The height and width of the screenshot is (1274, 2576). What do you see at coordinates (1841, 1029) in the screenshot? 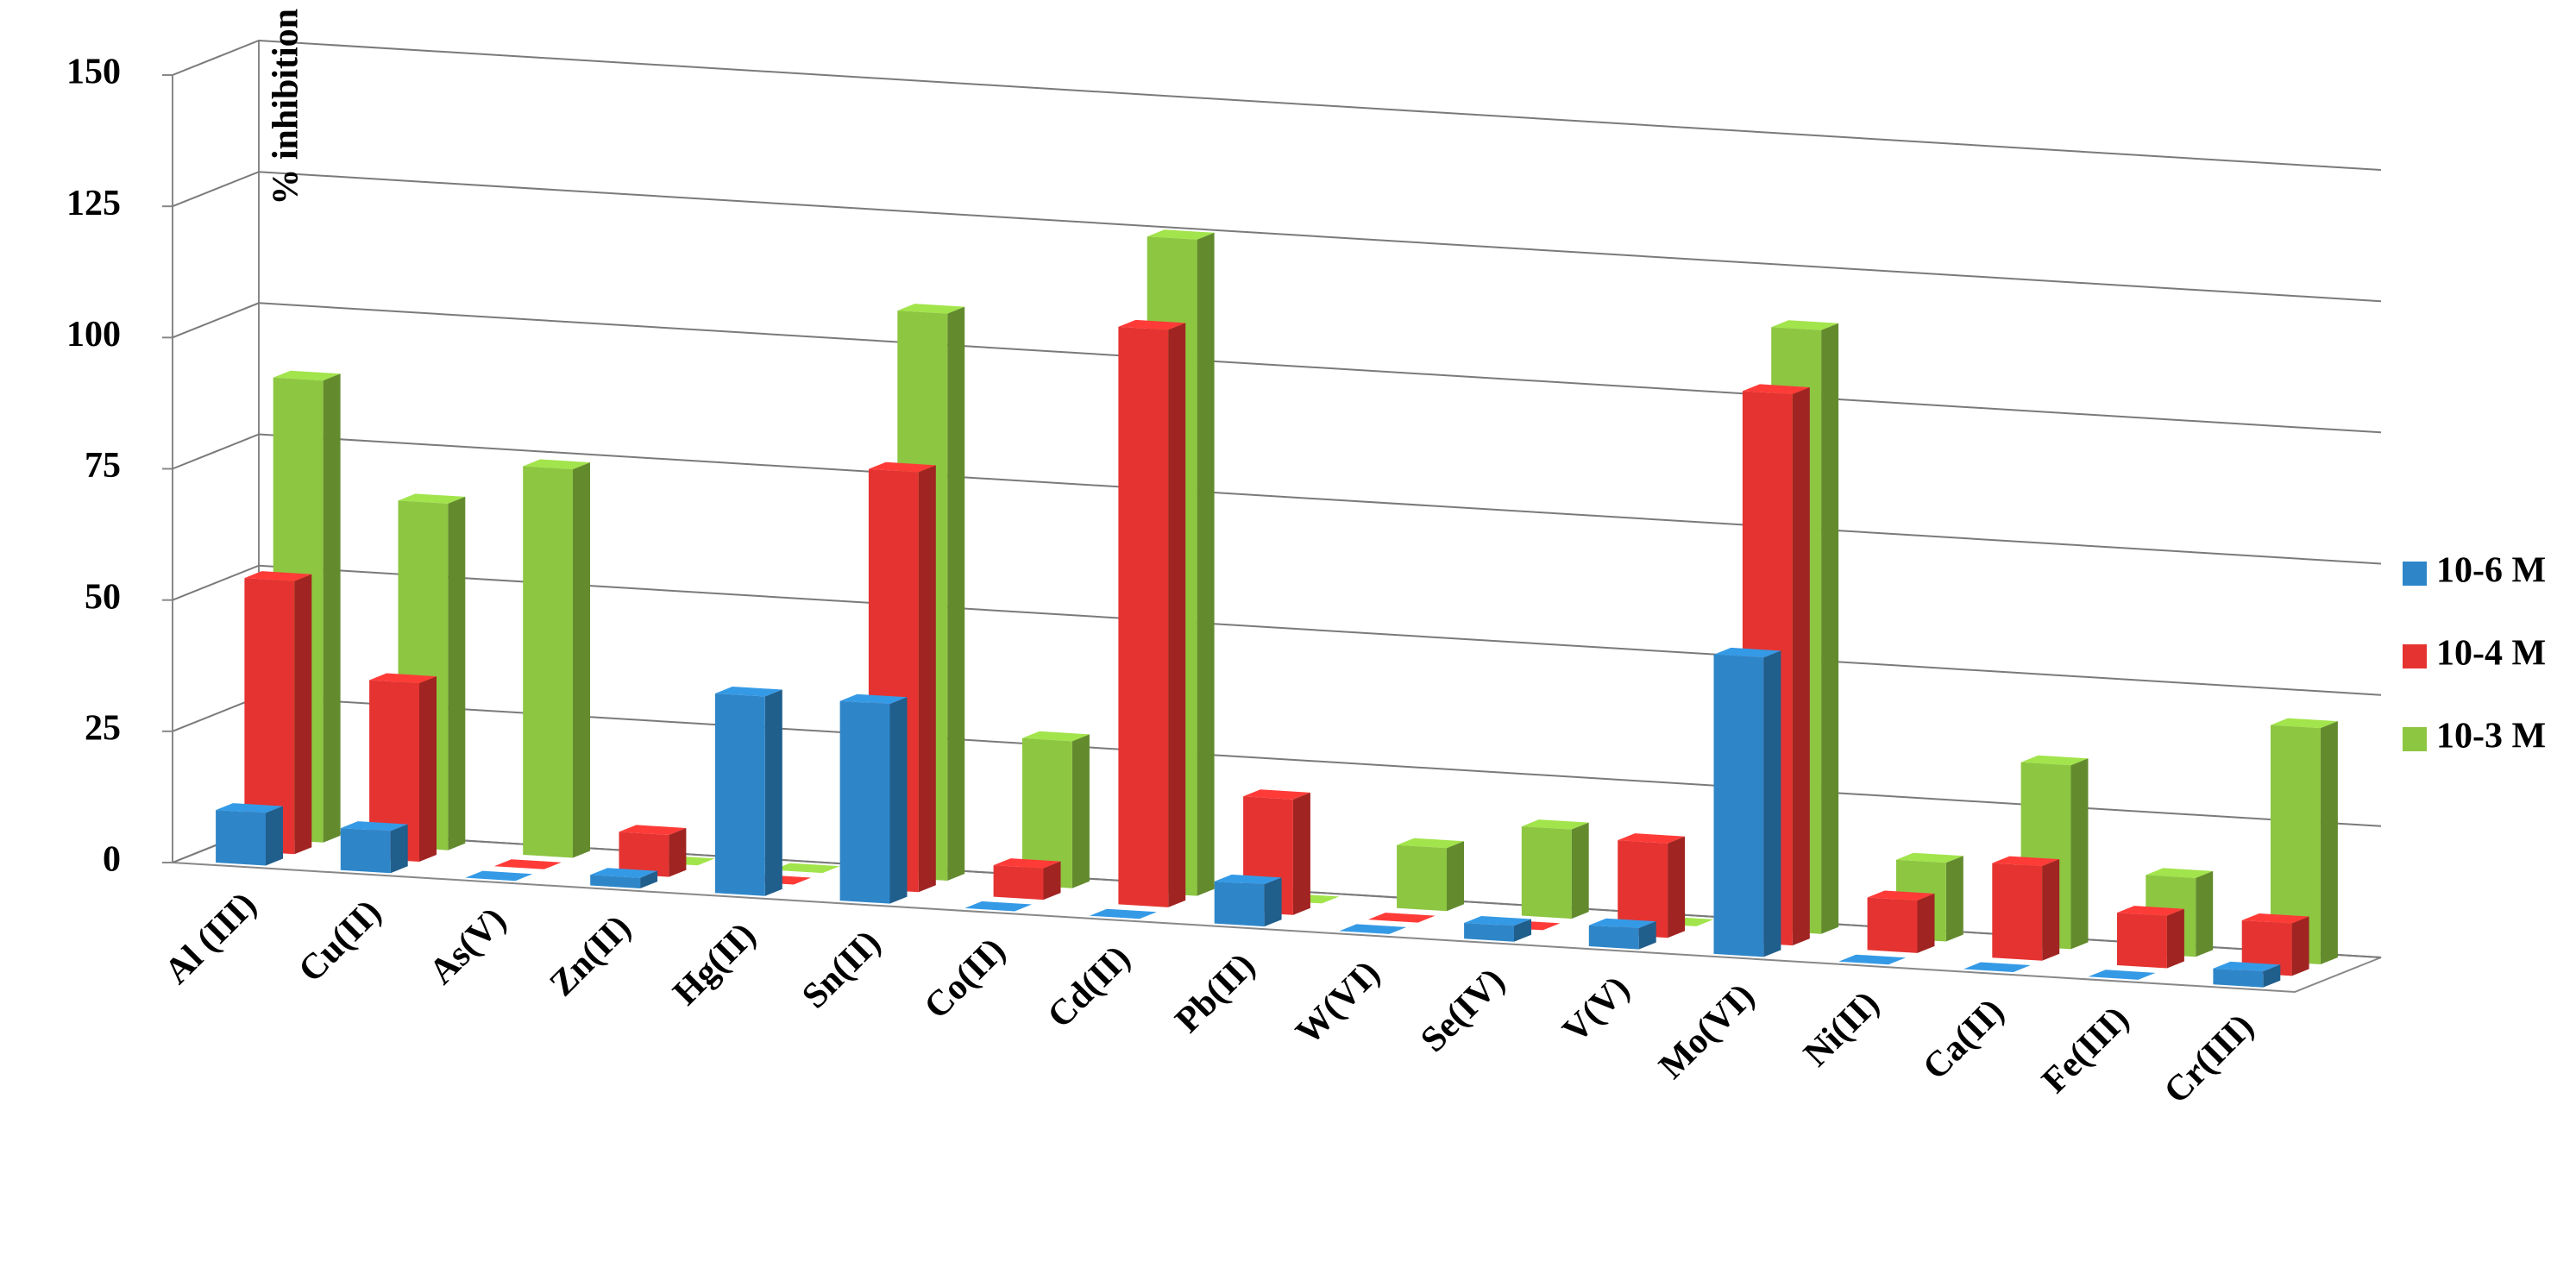
I see `x-tick-label: Ni(II)` at bounding box center [1841, 1029].